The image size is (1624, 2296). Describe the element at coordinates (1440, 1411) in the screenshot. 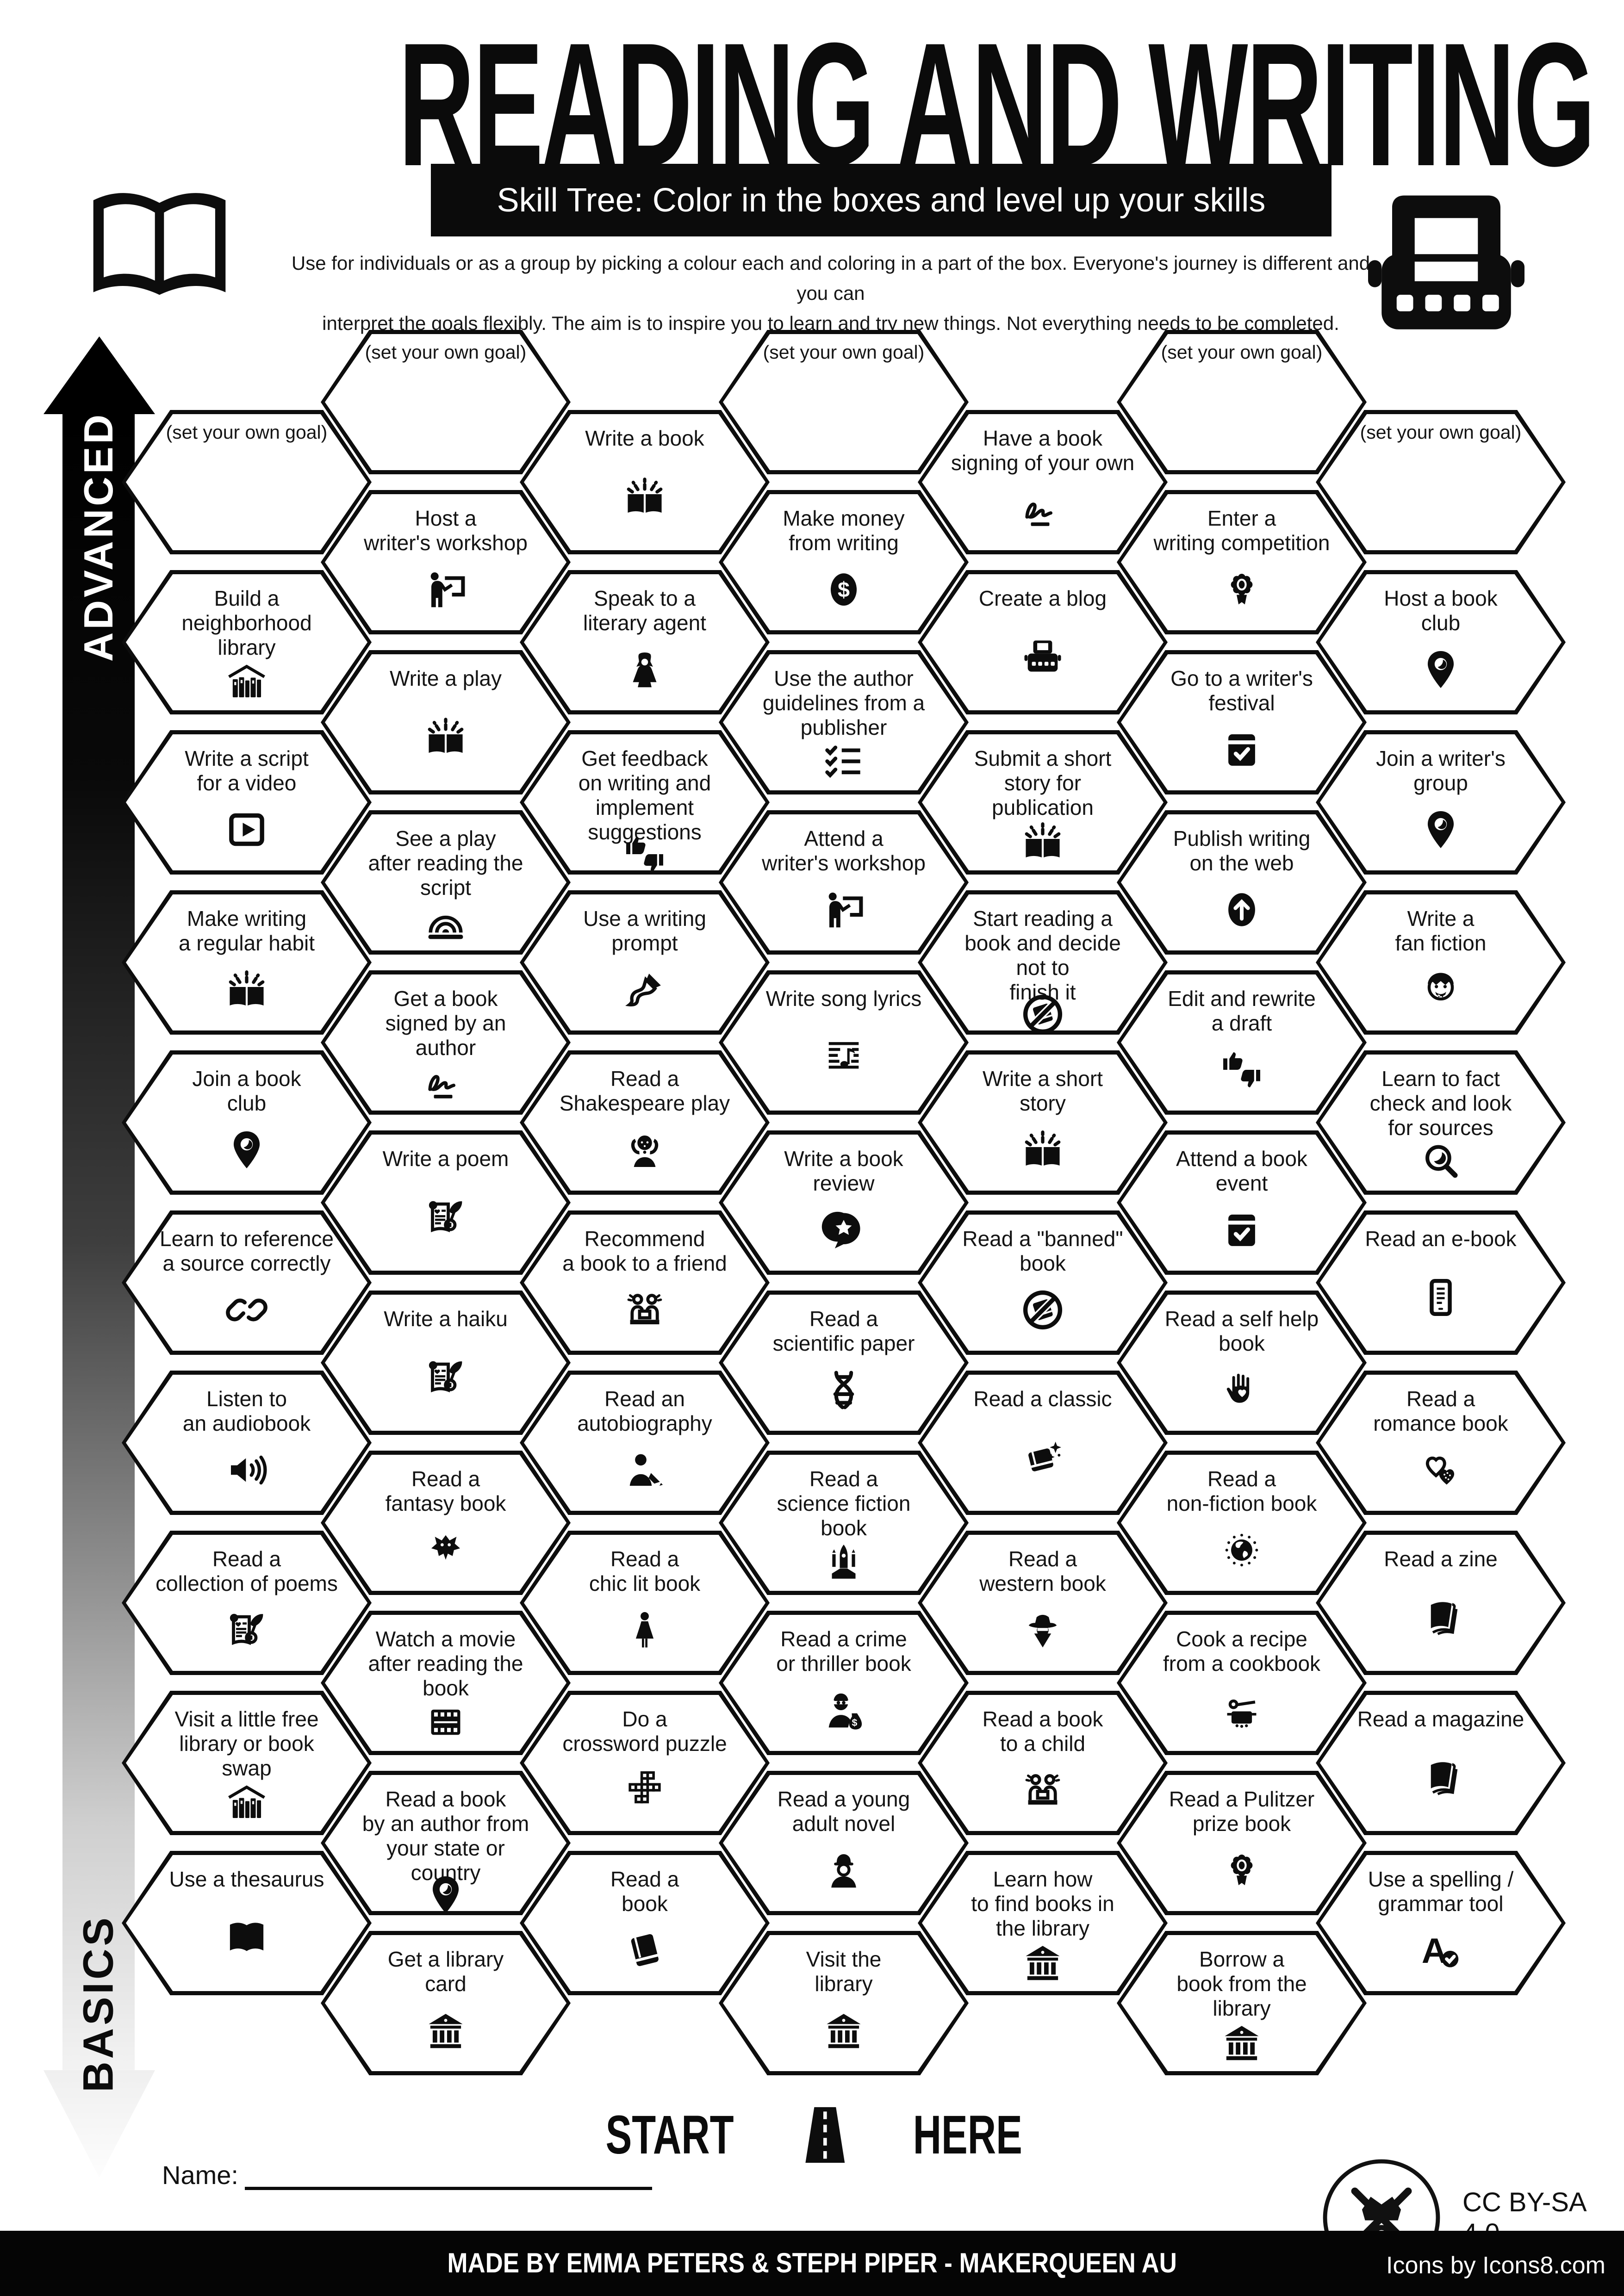

I see `hex-label: Read a romance book` at that location.